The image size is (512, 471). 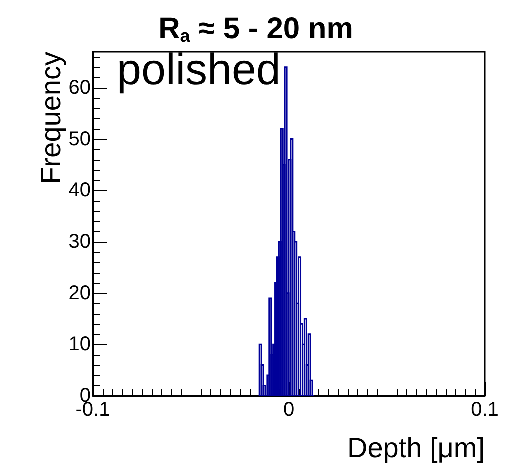 I want to click on y-tick-label: 30, so click(x=79, y=241).